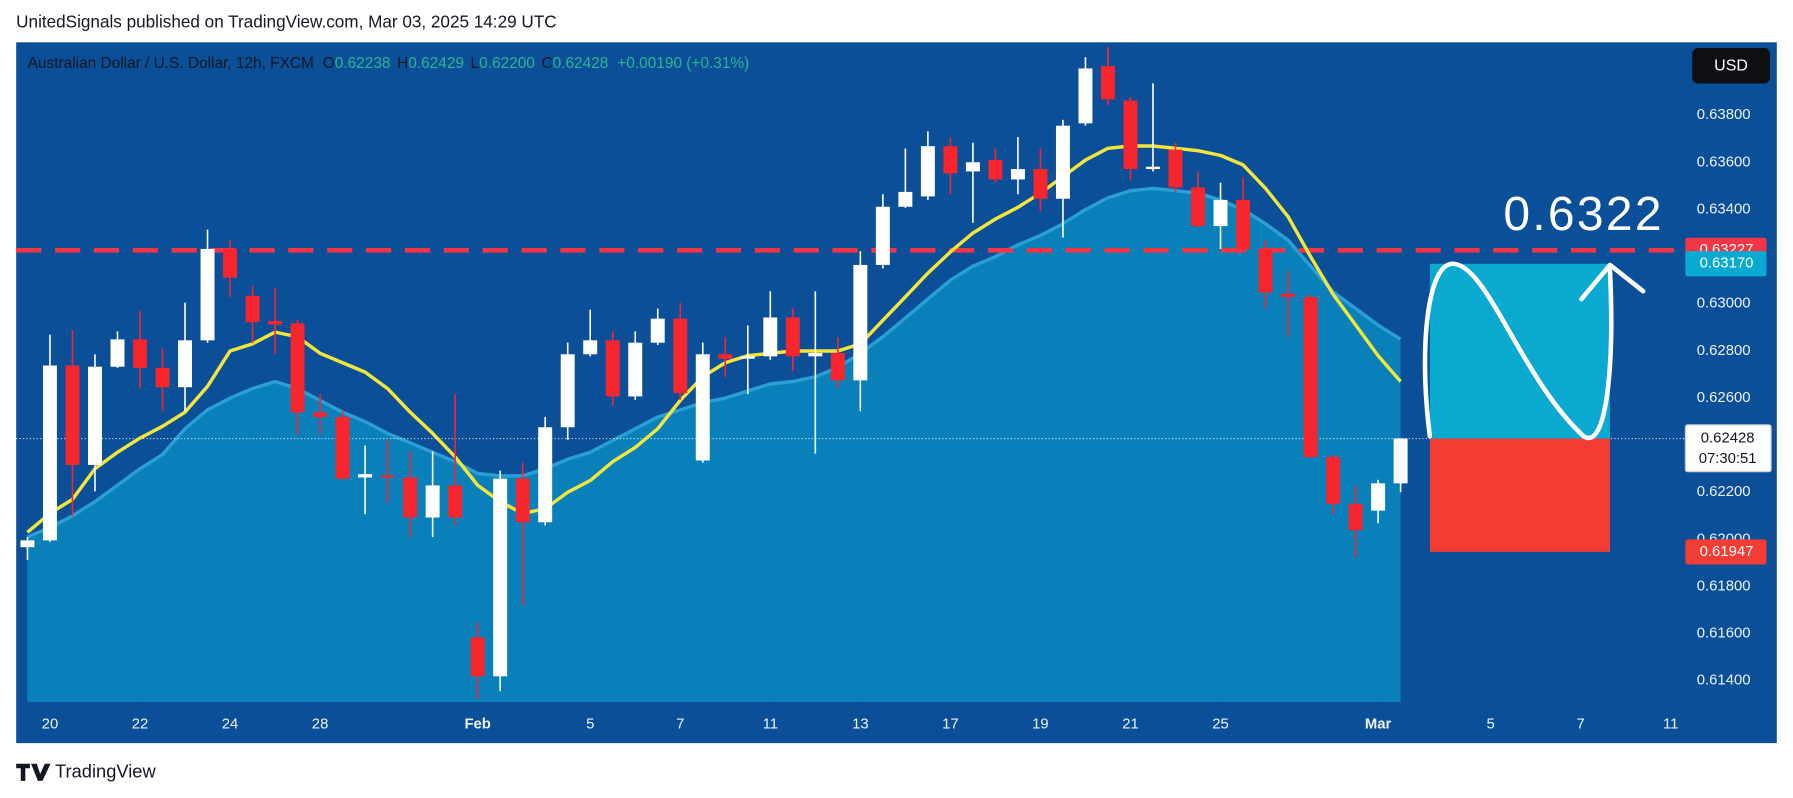 The width and height of the screenshot is (1793, 798). What do you see at coordinates (50, 725) in the screenshot?
I see `x-tick-label: 20` at bounding box center [50, 725].